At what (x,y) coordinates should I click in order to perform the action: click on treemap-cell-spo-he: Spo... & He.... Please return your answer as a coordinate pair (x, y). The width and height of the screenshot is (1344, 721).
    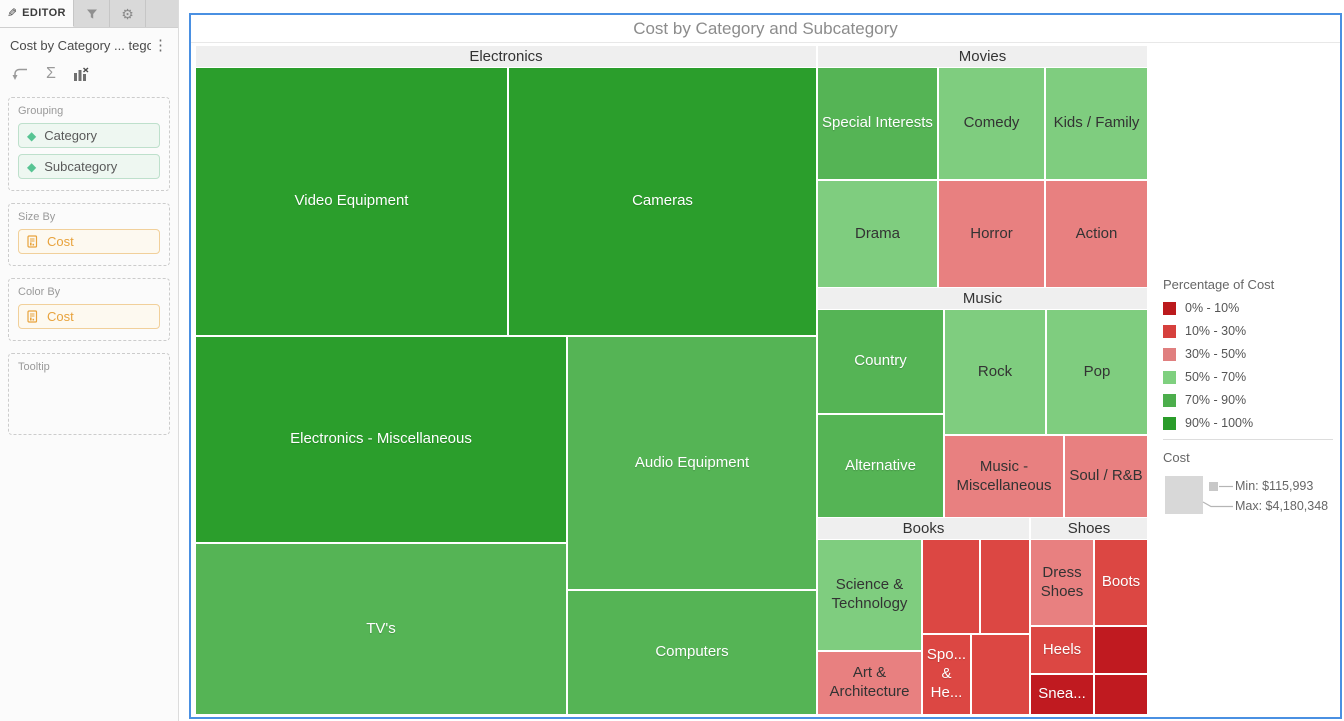
    Looking at the image, I should click on (946, 674).